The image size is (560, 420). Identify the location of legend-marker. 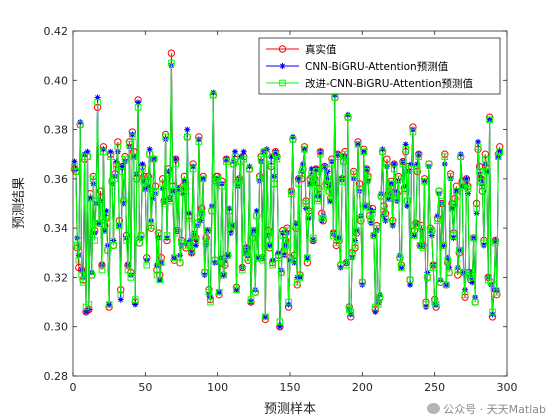
(282, 66).